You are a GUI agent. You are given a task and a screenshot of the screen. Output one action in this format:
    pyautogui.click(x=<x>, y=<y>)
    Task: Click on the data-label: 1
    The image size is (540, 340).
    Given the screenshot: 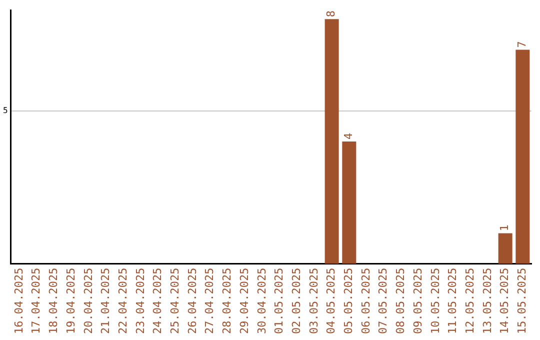 What is the action you would take?
    pyautogui.click(x=505, y=228)
    